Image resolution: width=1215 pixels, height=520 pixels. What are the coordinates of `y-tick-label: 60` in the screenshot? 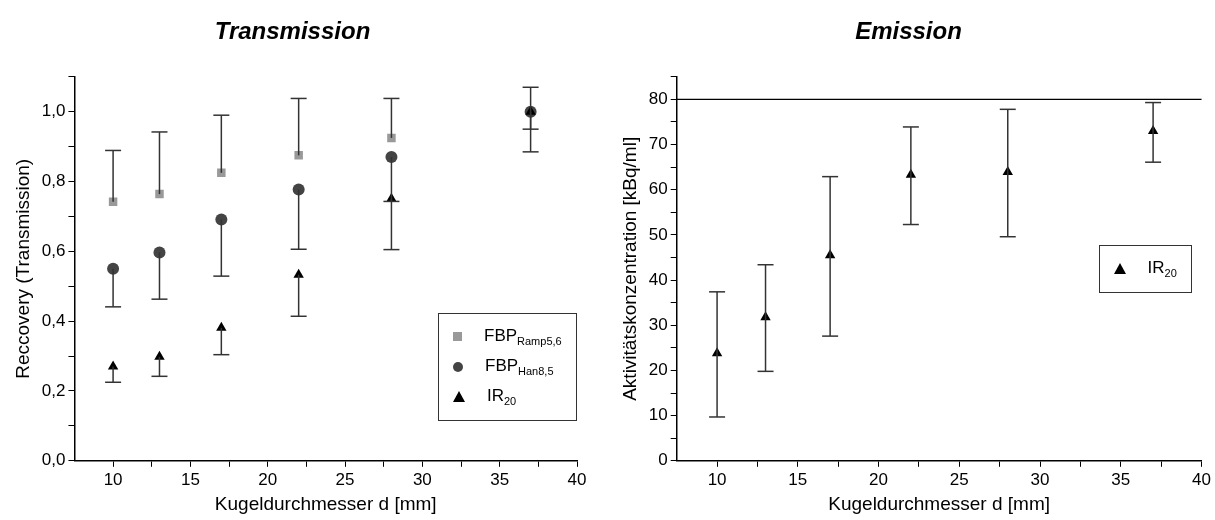 It's located at (658, 189).